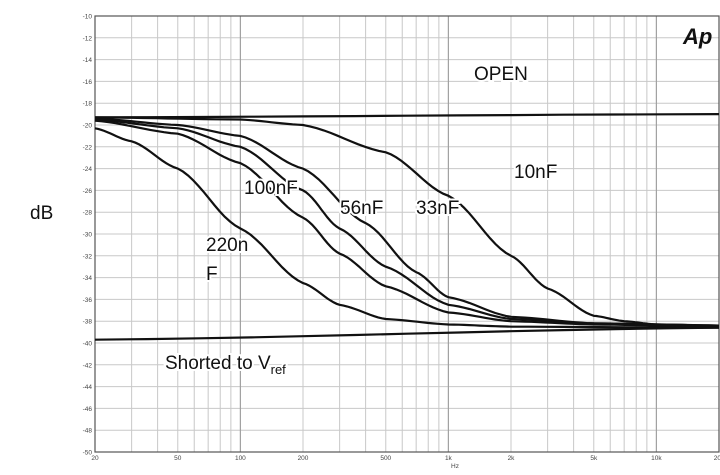  Describe the element at coordinates (594, 458) in the screenshot. I see `x-tick-label: 5k` at that location.